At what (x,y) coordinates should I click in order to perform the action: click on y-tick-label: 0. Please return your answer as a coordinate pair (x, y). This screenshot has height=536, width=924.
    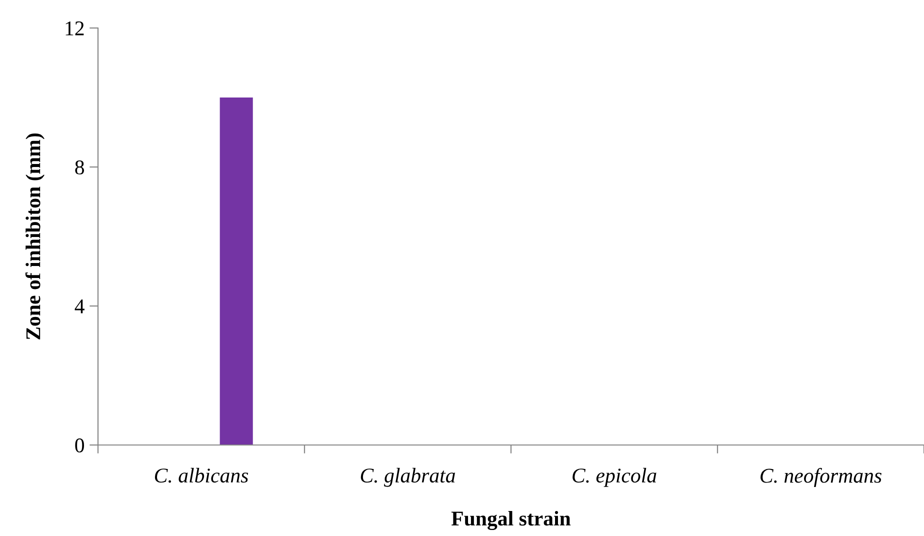
    Looking at the image, I should click on (79, 445).